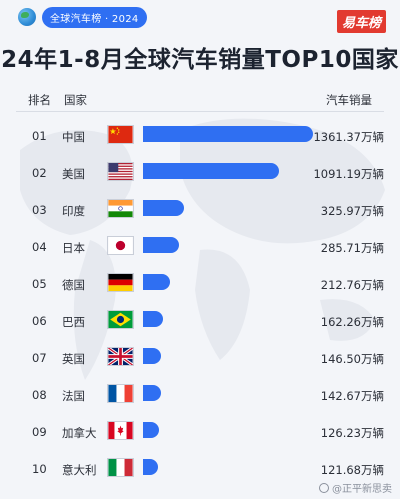 The width and height of the screenshot is (400, 499). Describe the element at coordinates (39, 173) in the screenshot. I see `rank-number: 02` at that location.